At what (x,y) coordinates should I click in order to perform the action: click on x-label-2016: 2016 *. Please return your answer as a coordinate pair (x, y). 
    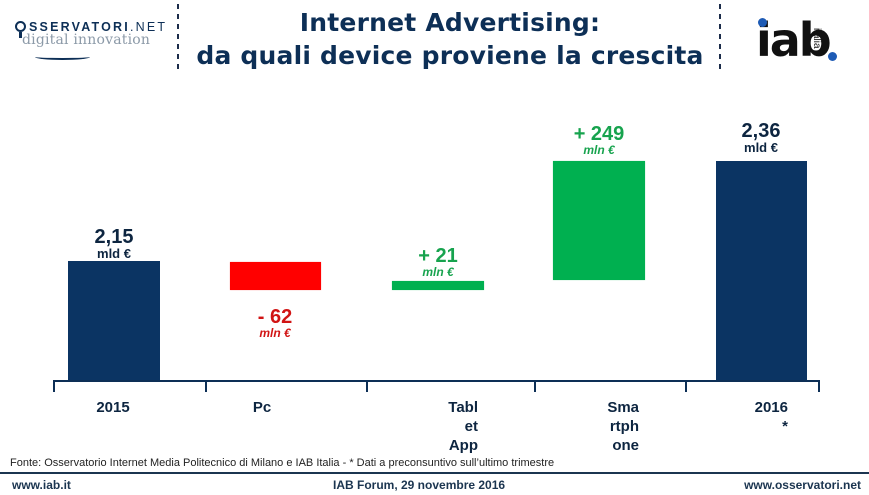
    Looking at the image, I should click on (744, 417).